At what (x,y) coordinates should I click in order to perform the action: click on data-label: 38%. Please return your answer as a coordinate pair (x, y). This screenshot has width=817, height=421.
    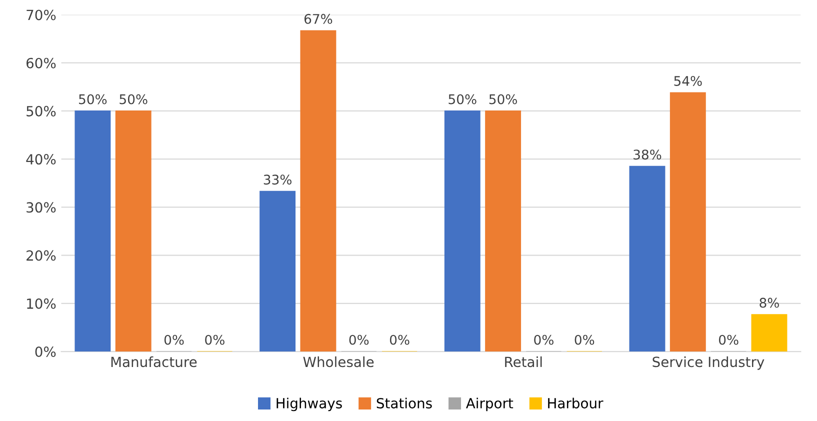
    Looking at the image, I should click on (648, 155).